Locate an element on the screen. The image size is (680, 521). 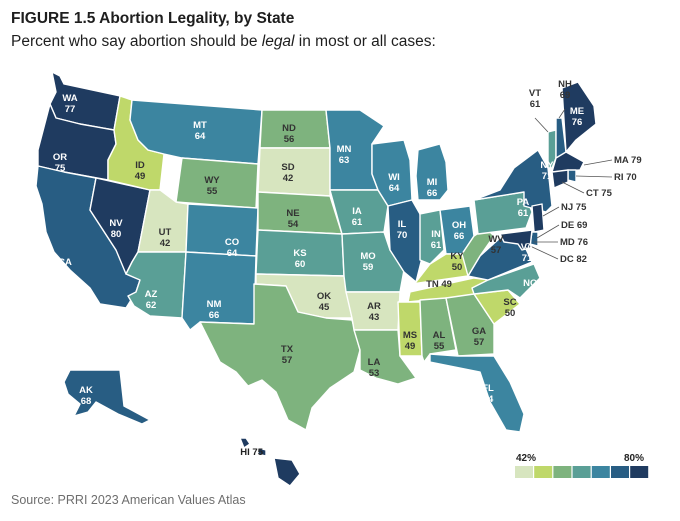
state-nc is located at coordinates (506, 281).